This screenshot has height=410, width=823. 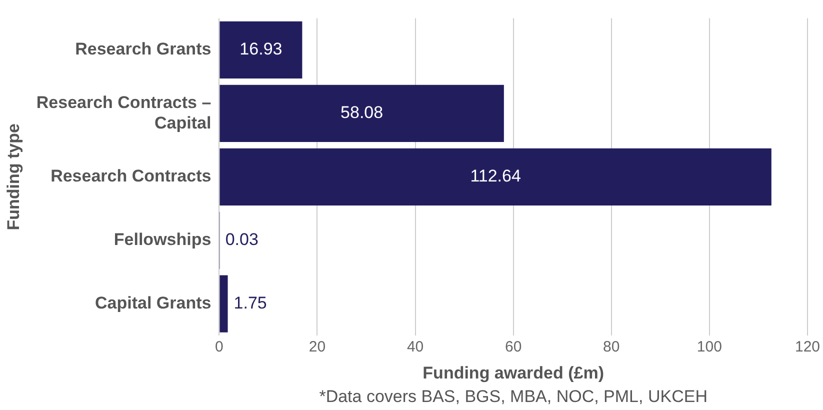 I want to click on data-label: 1.75, so click(x=250, y=303).